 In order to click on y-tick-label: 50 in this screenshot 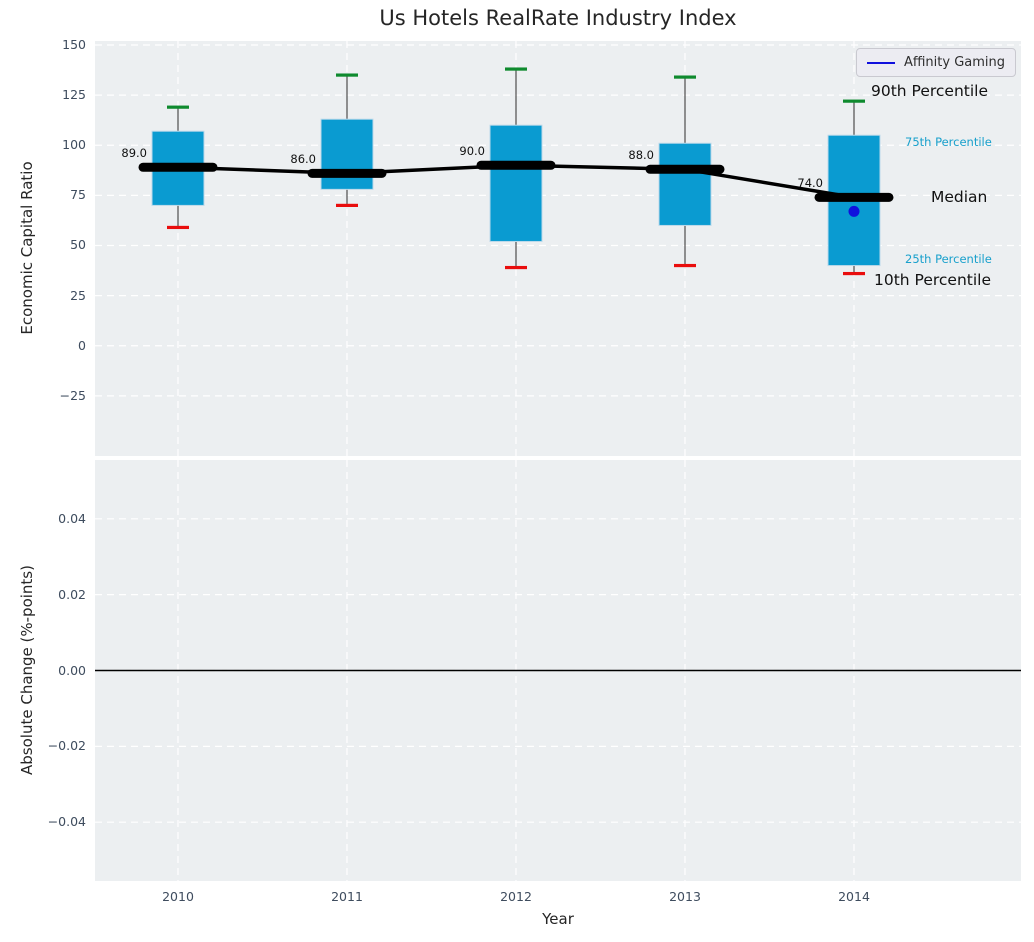, I will do `click(78, 245)`.